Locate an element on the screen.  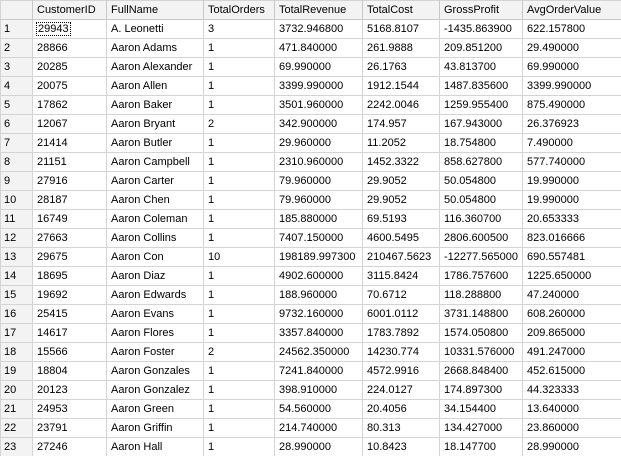
grid-cell: 3115.8424 is located at coordinates (401, 276).